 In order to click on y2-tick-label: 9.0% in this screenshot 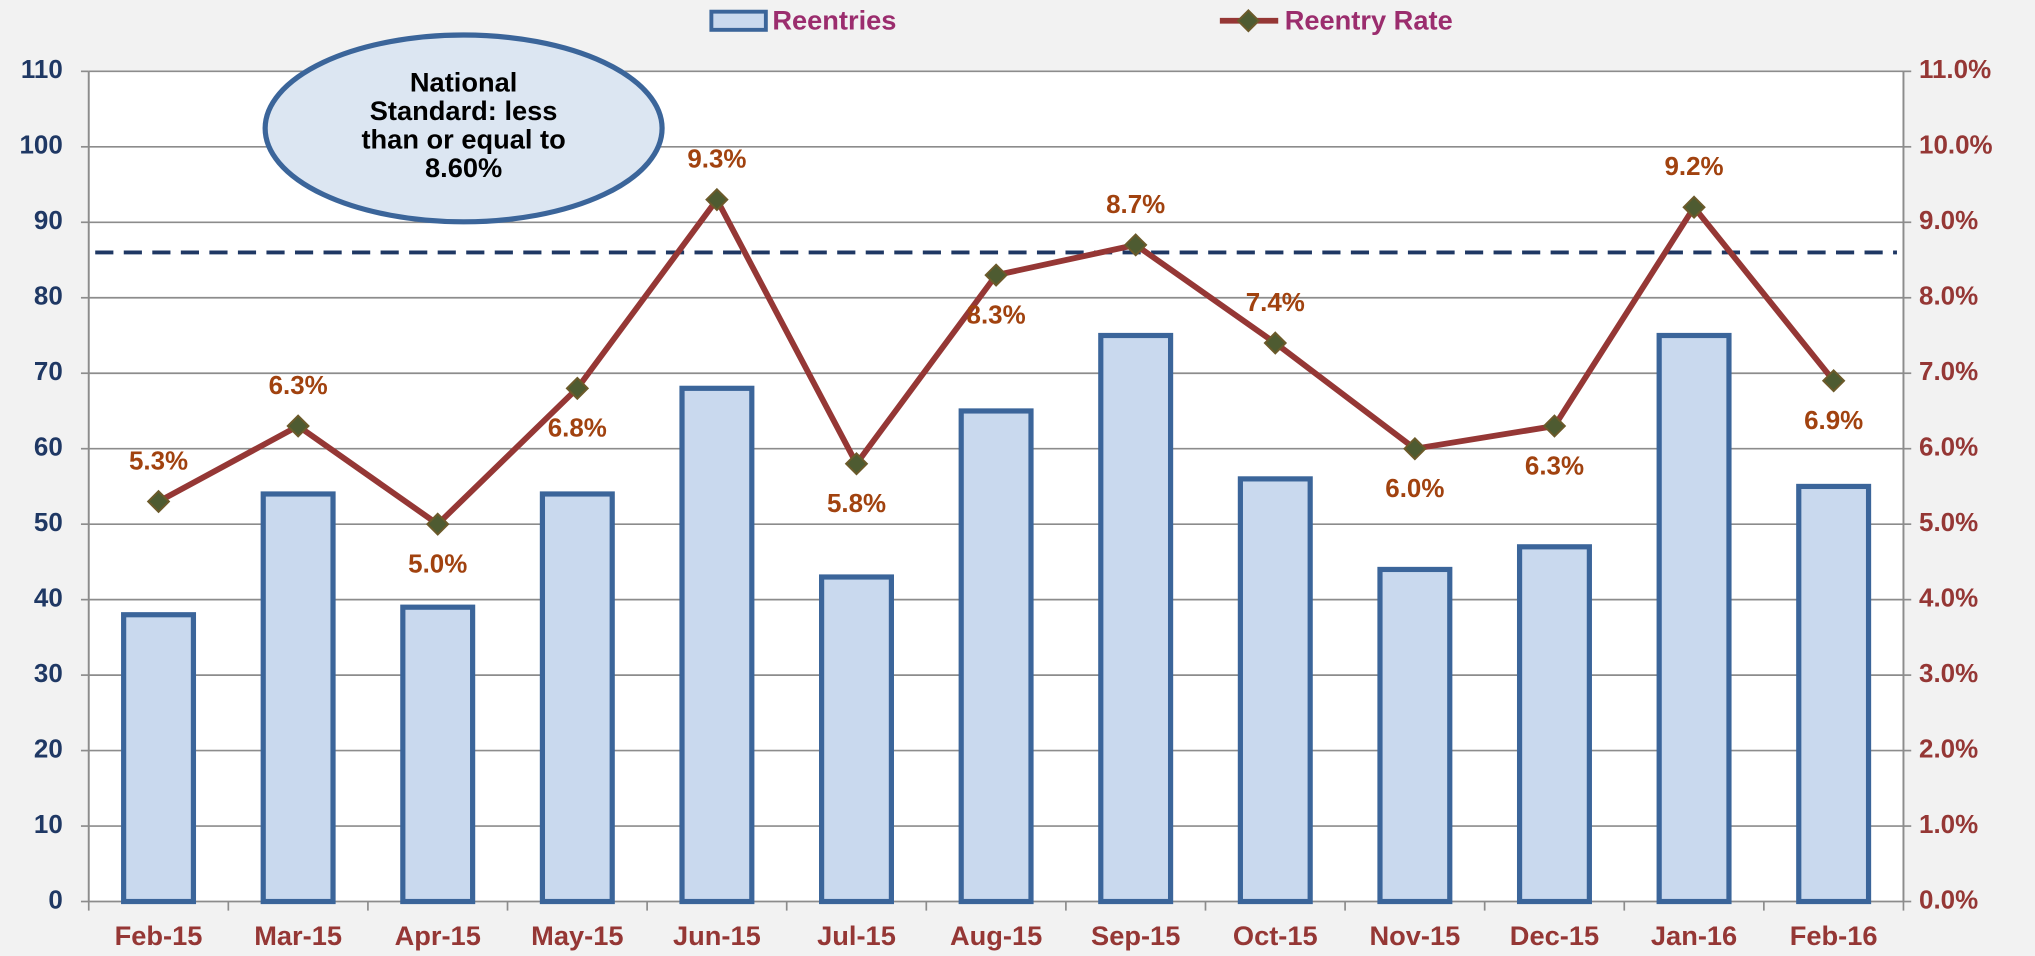, I will do `click(1948, 221)`.